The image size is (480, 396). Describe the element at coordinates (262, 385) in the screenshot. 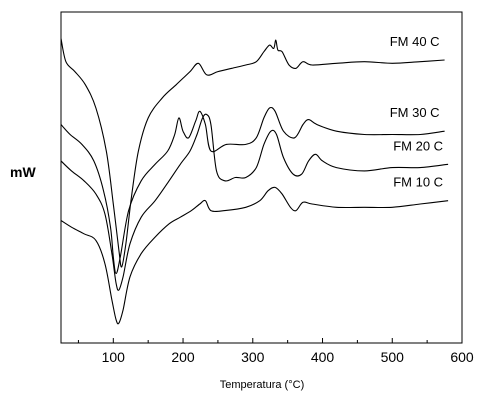

I see `x-axis-label: Temperatura (°C)` at that location.